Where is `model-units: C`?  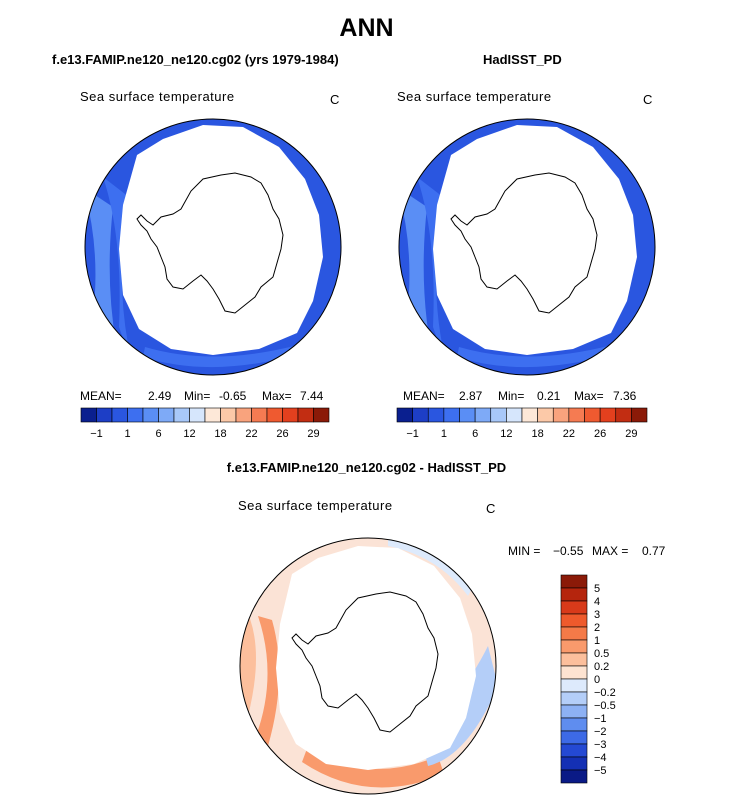 model-units: C is located at coordinates (335, 99).